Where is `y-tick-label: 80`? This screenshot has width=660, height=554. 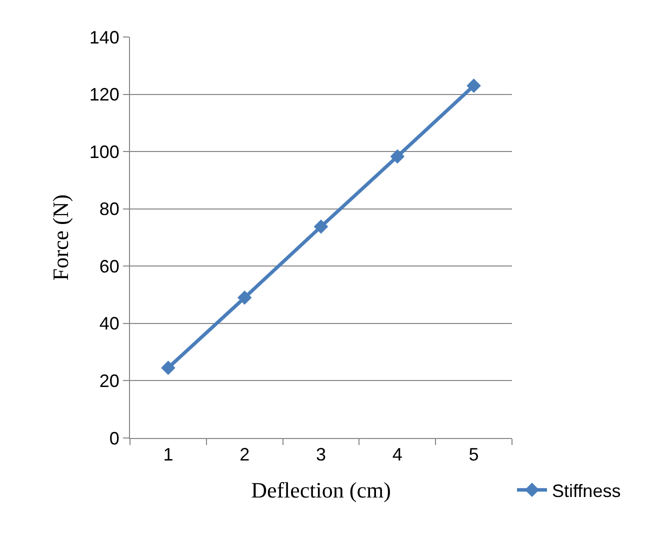 y-tick-label: 80 is located at coordinates (109, 209).